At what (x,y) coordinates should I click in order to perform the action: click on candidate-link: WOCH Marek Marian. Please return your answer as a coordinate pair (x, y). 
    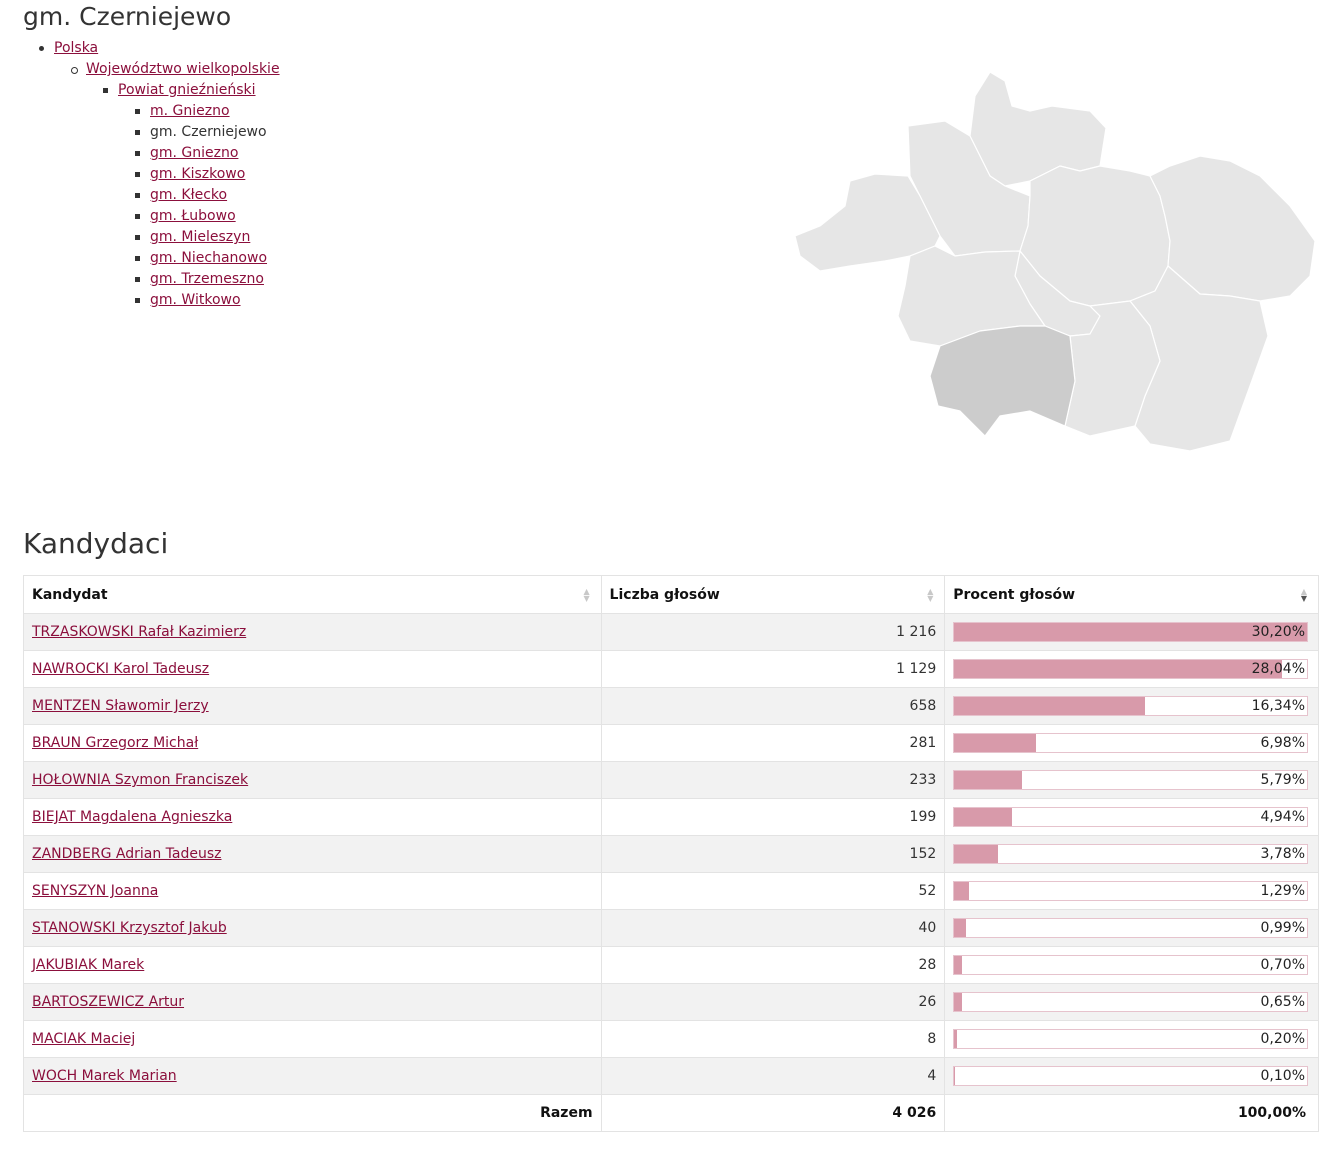
    Looking at the image, I should click on (104, 1076).